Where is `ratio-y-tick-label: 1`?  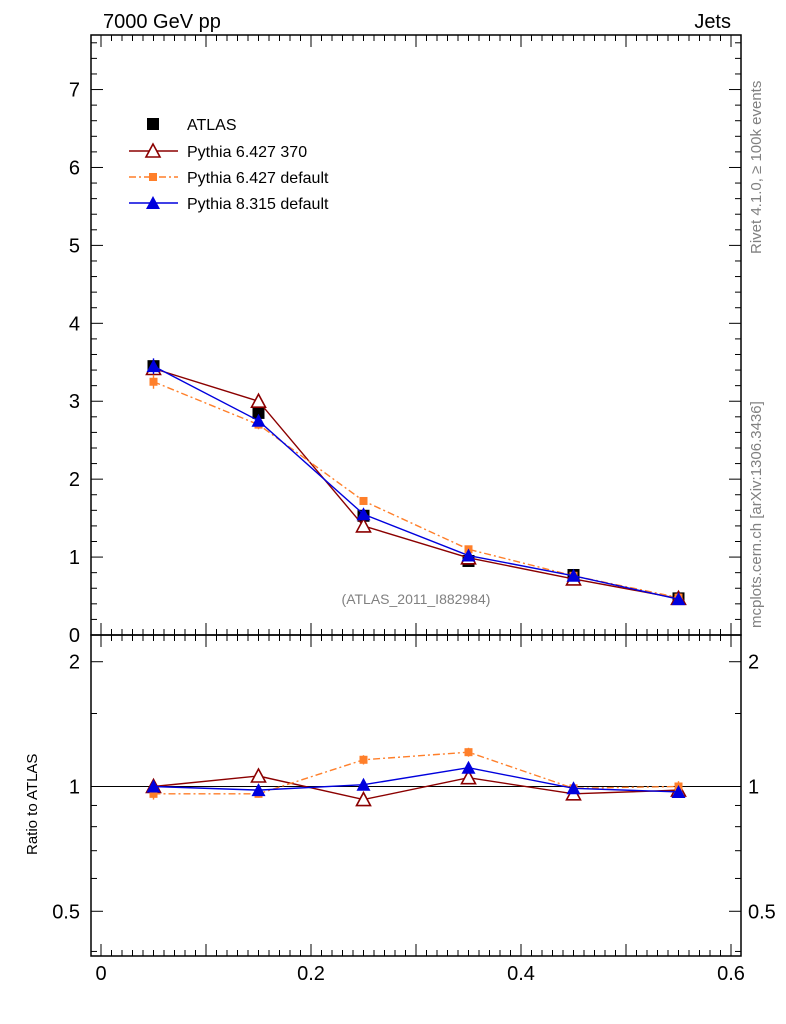 ratio-y-tick-label: 1 is located at coordinates (74, 787).